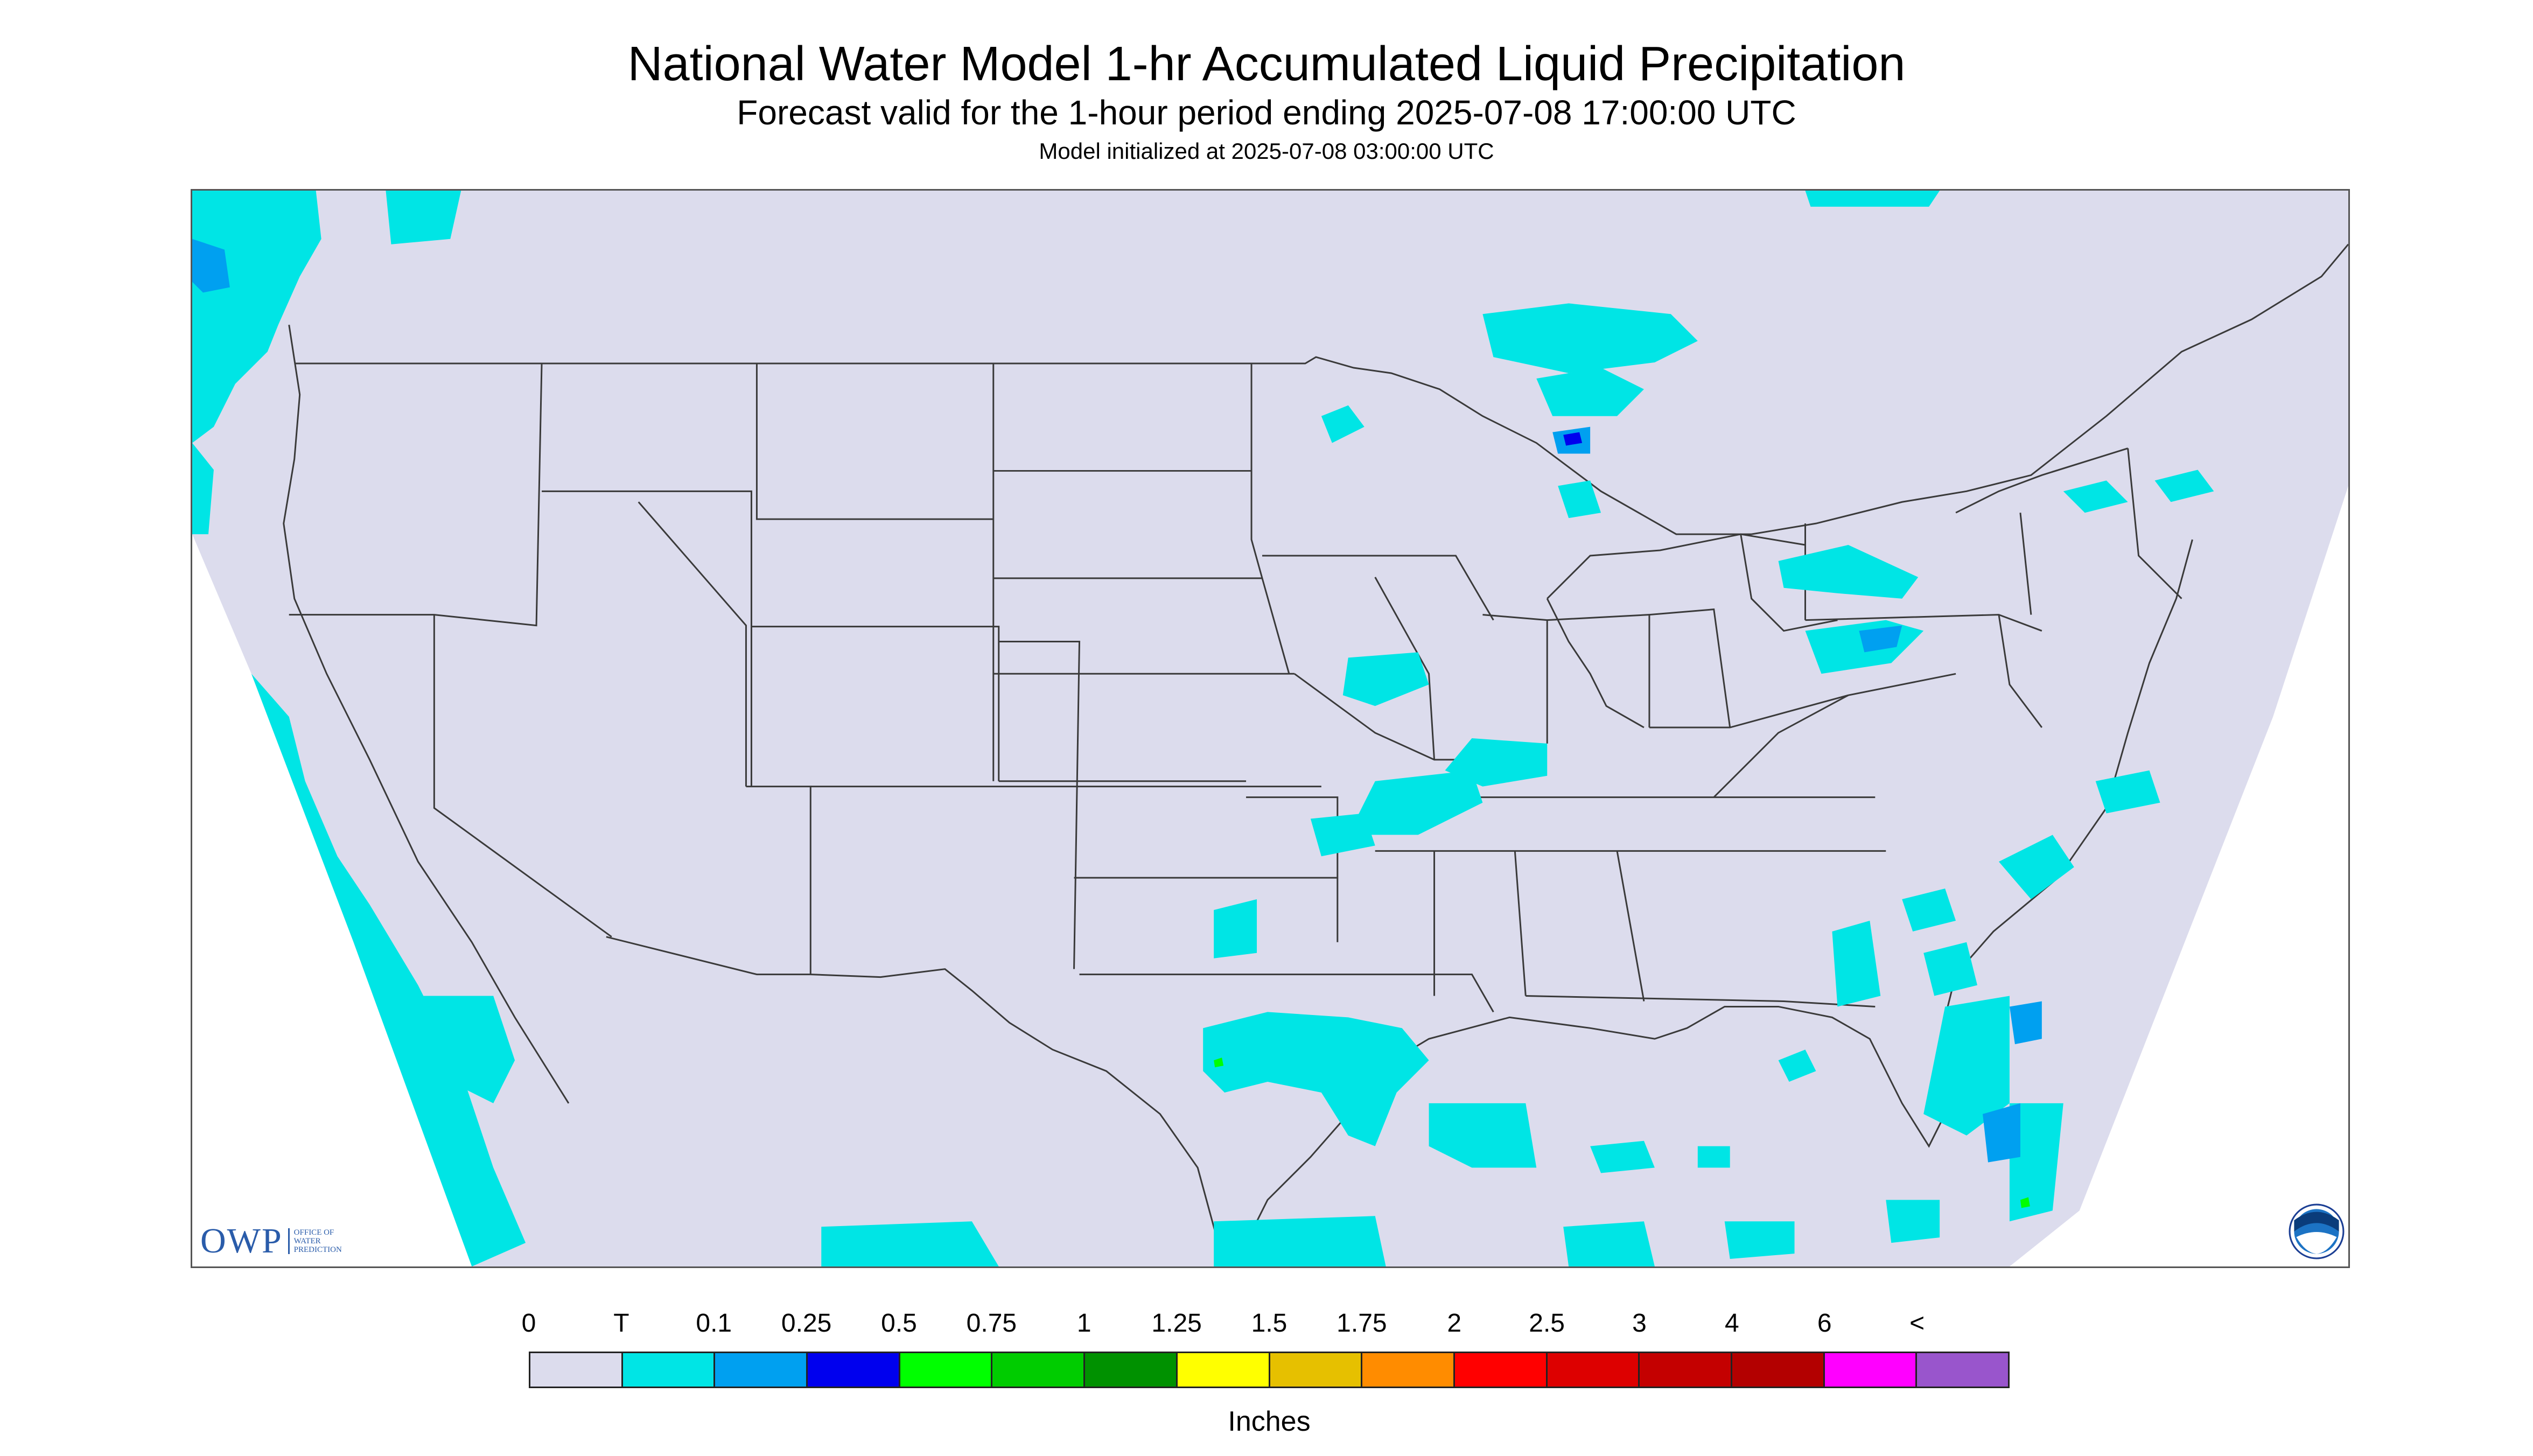  Describe the element at coordinates (1622, 1133) in the screenshot. I see `precip-regions-intense` at that location.